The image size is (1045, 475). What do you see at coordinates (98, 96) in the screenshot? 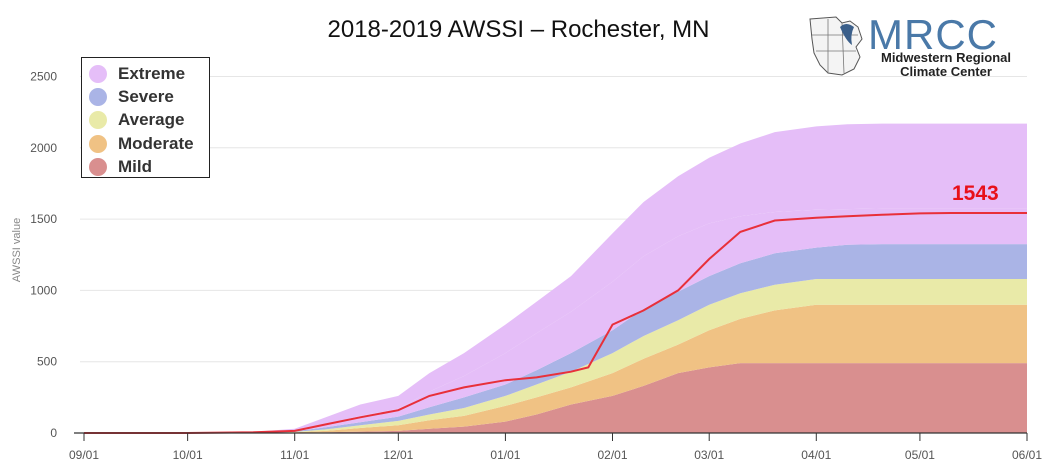
I see `legend-swatch-severe` at bounding box center [98, 96].